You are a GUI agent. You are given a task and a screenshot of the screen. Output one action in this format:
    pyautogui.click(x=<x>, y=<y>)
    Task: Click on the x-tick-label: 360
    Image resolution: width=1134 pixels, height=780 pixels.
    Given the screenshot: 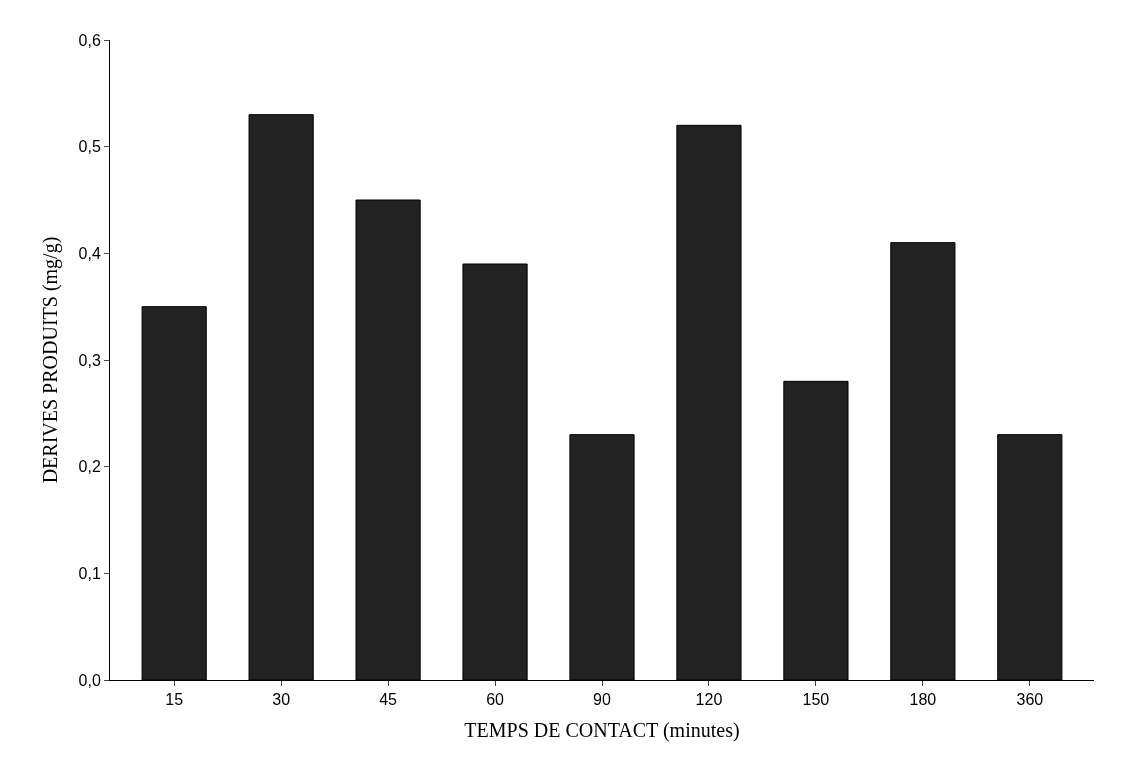 What is the action you would take?
    pyautogui.click(x=1030, y=700)
    